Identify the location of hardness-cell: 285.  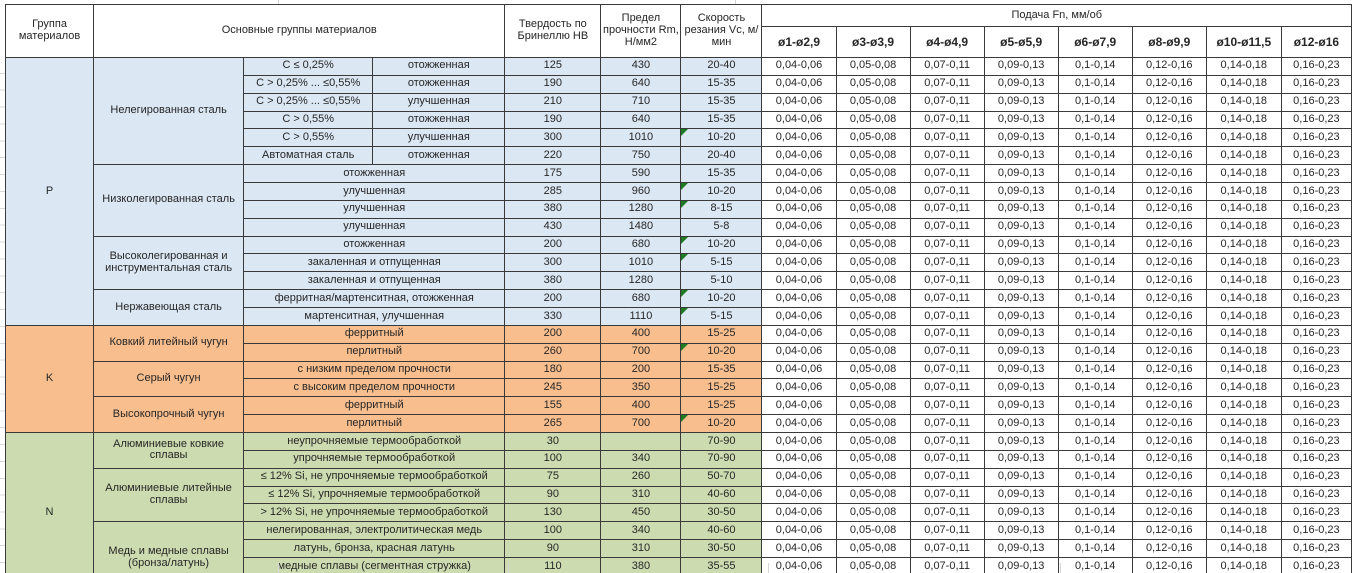
(553, 191).